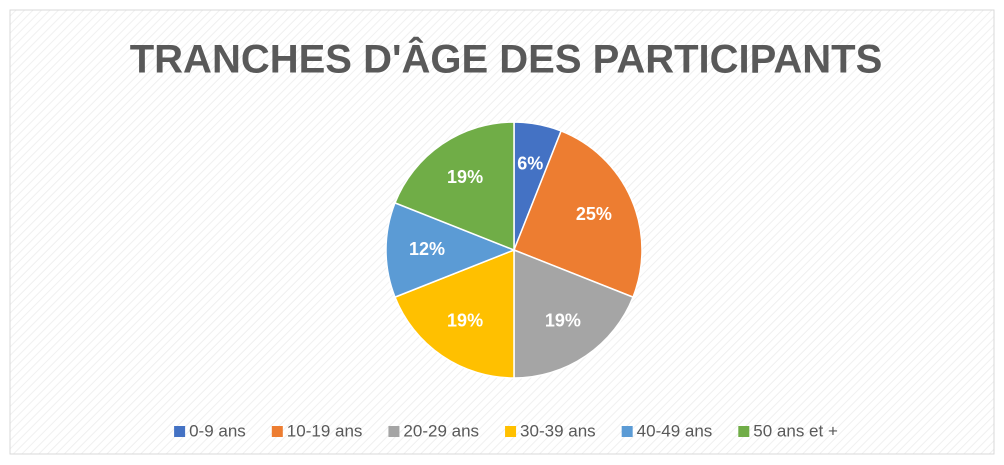 This screenshot has height=465, width=1004. I want to click on chart-title: TRANCHES D'ÂGE DES PARTICIPANTS, so click(506, 59).